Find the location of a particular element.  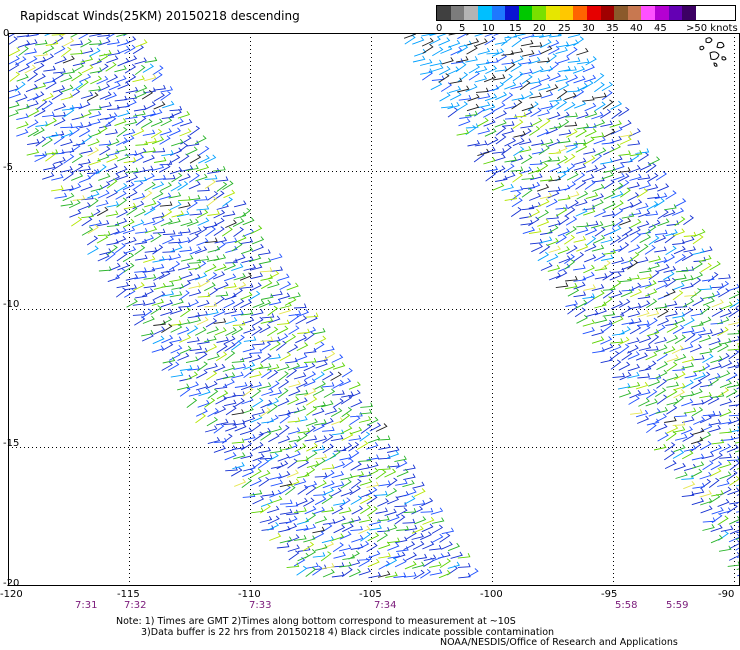

lon-label-95: -95 is located at coordinates (609, 594).